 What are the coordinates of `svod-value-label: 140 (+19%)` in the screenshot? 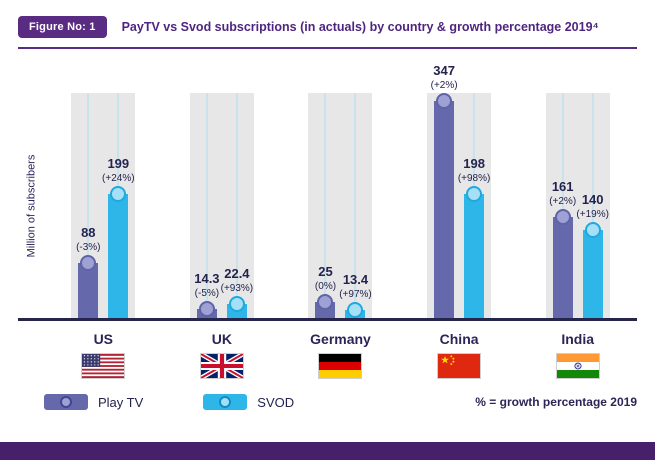 It's located at (593, 205).